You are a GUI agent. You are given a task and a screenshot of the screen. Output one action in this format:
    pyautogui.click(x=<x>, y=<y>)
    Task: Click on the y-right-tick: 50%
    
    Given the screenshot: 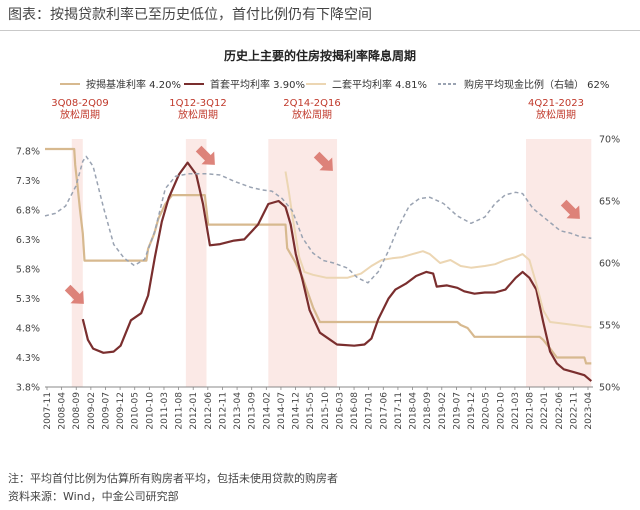 What is the action you would take?
    pyautogui.click(x=609, y=388)
    